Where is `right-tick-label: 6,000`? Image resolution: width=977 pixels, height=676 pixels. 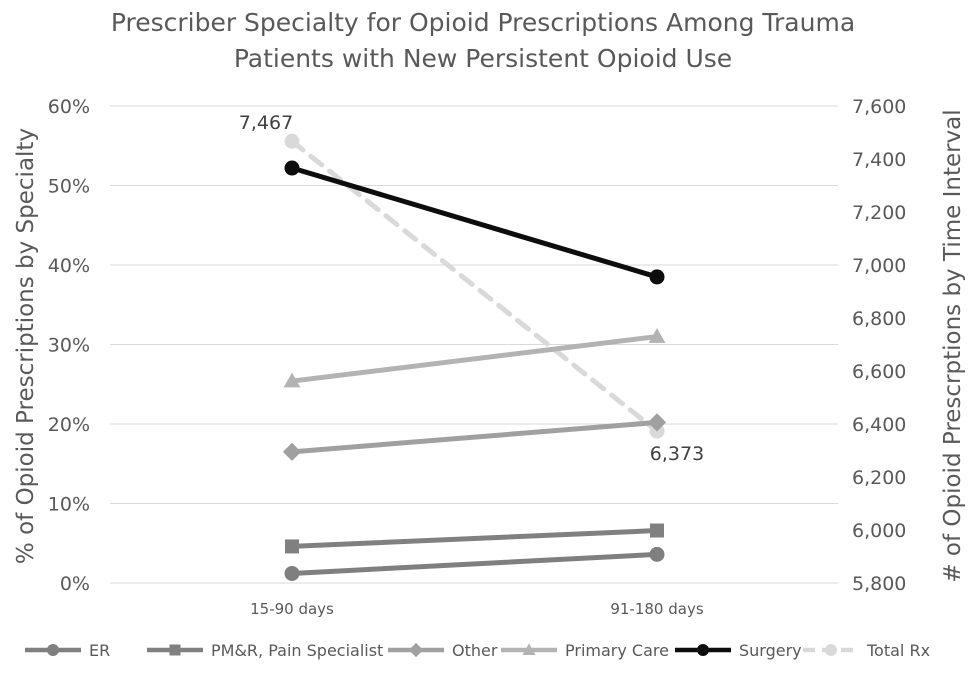
right-tick-label: 6,000 is located at coordinates (879, 531).